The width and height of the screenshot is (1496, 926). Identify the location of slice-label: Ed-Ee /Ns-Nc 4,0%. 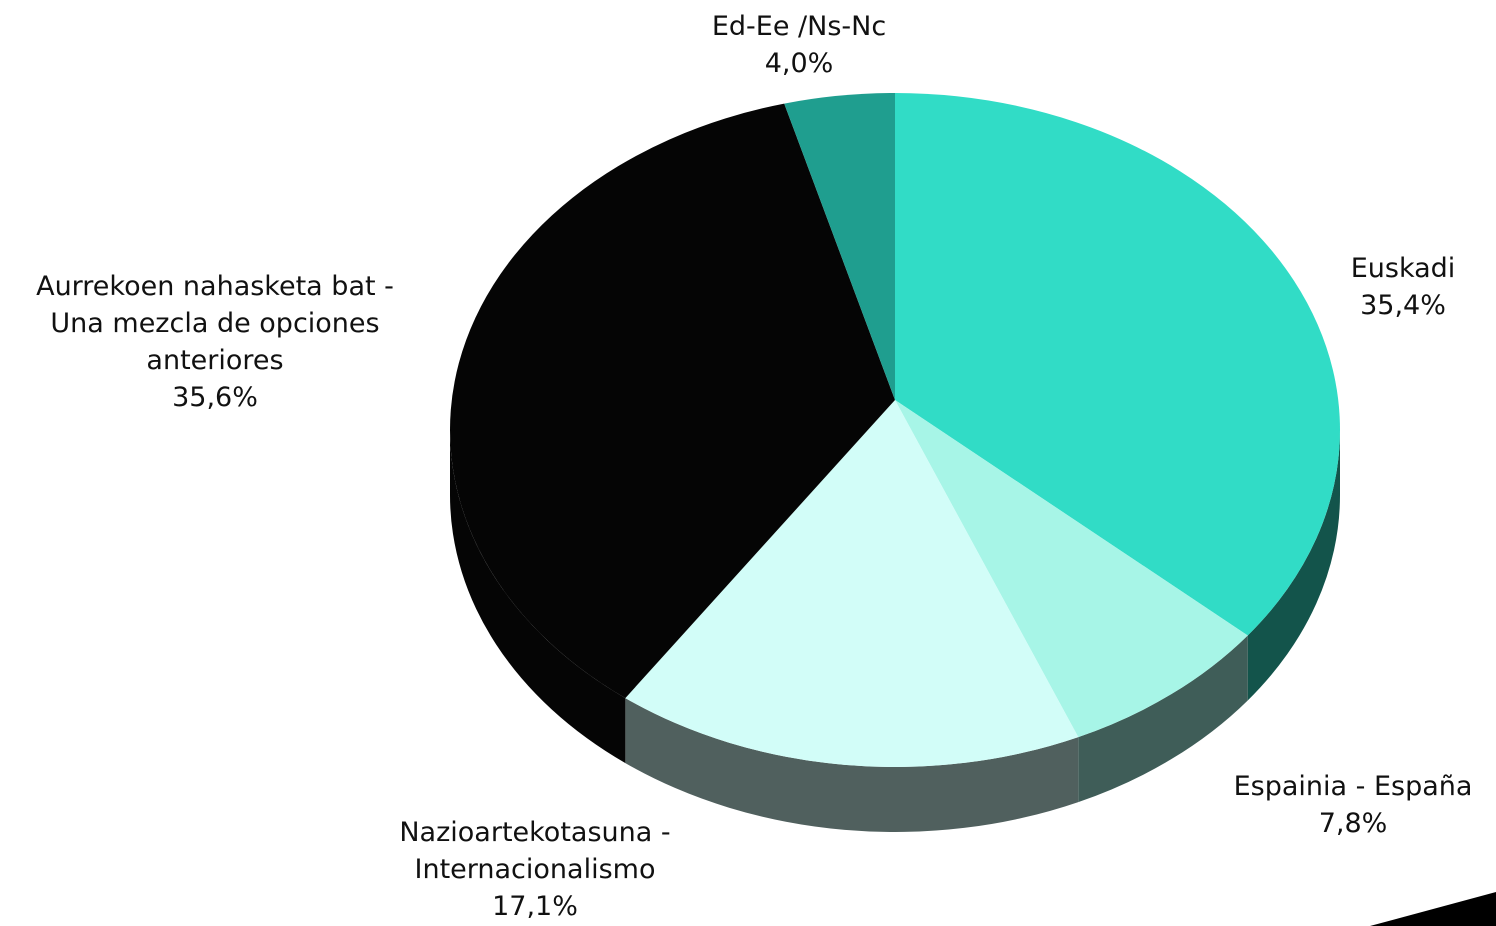
(799, 45).